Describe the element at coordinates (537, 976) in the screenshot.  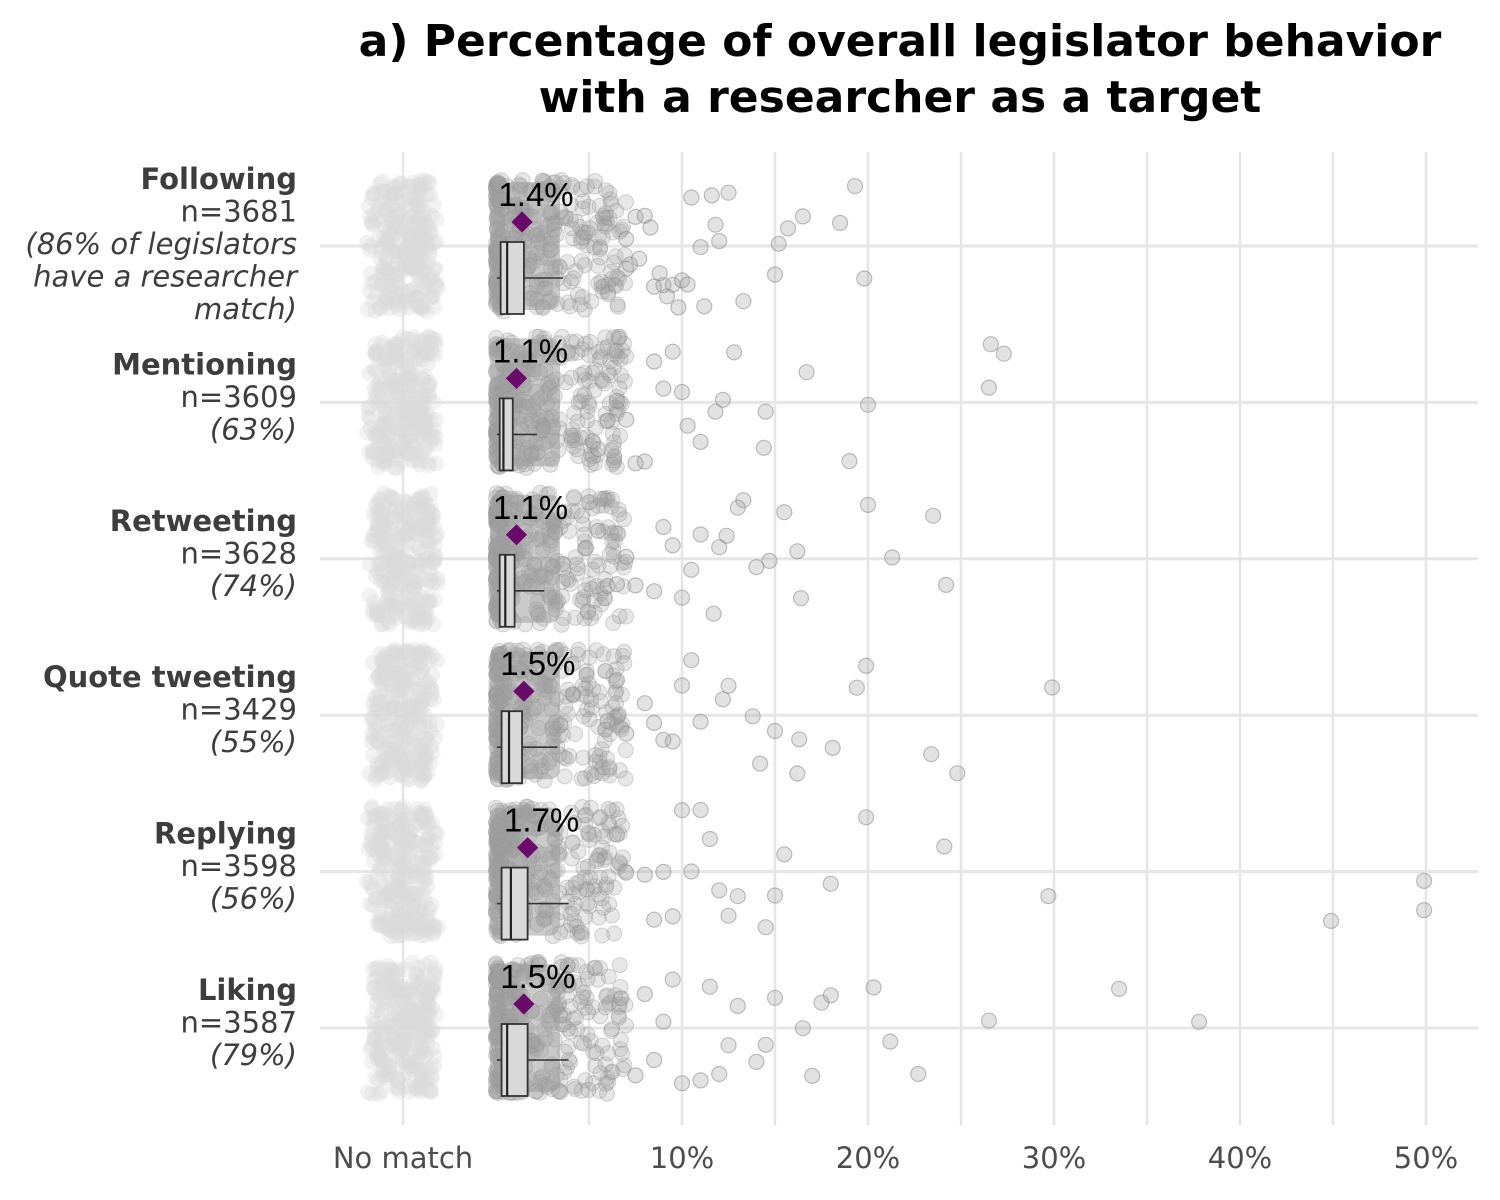
I see `mean-label: 1.5%` at that location.